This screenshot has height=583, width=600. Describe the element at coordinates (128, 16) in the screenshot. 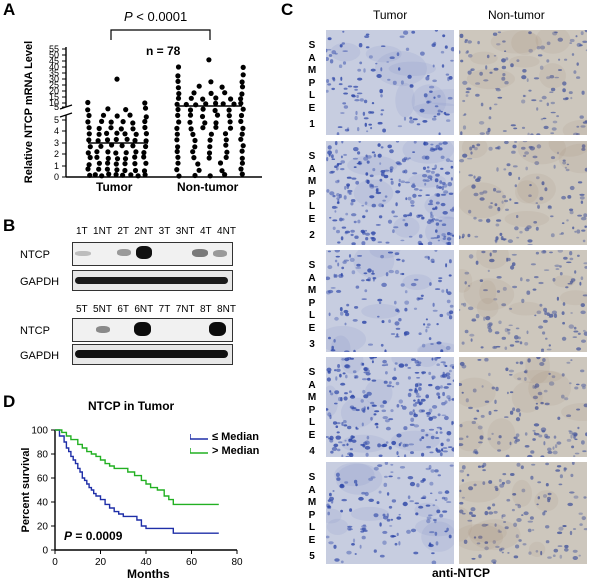

I see `pvalue-italic: P` at that location.